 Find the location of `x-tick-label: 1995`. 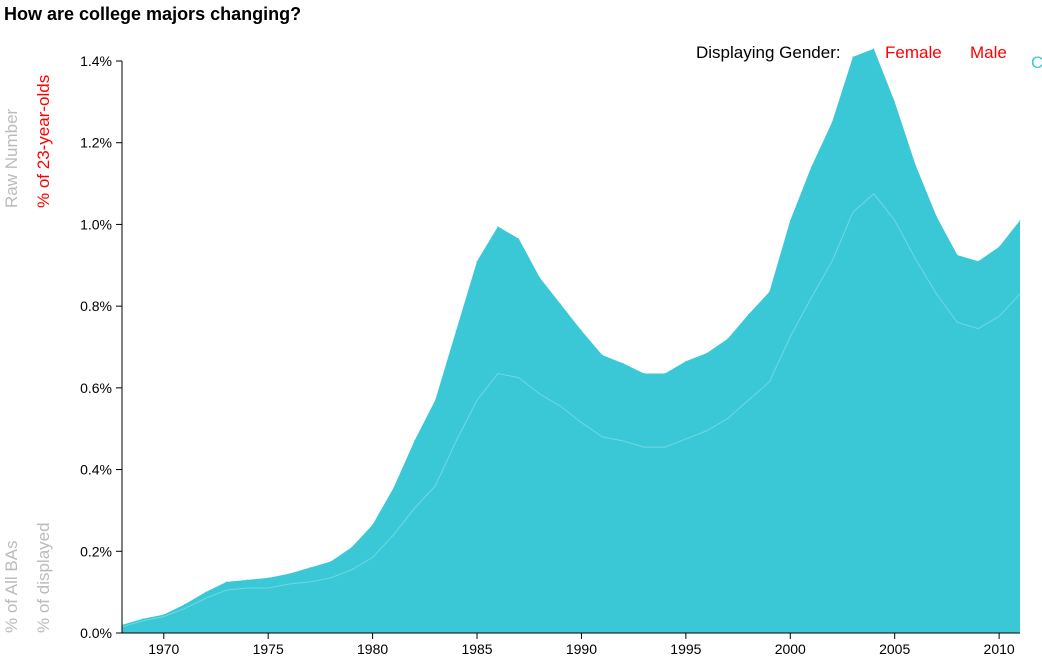

x-tick-label: 1995 is located at coordinates (685, 649).